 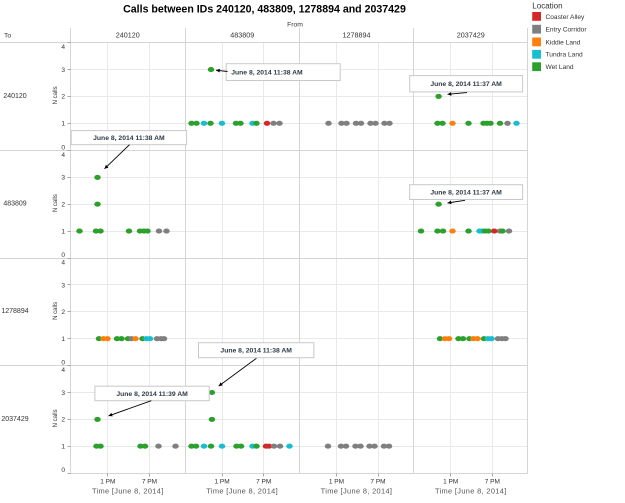 I want to click on svg-text: Tundra Land, so click(x=564, y=55).